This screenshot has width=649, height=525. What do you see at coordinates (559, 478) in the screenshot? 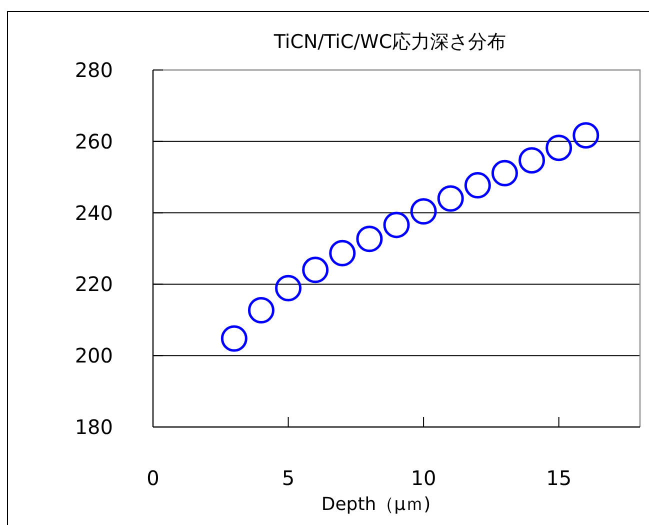
I see `x-tick-label: 15` at bounding box center [559, 478].